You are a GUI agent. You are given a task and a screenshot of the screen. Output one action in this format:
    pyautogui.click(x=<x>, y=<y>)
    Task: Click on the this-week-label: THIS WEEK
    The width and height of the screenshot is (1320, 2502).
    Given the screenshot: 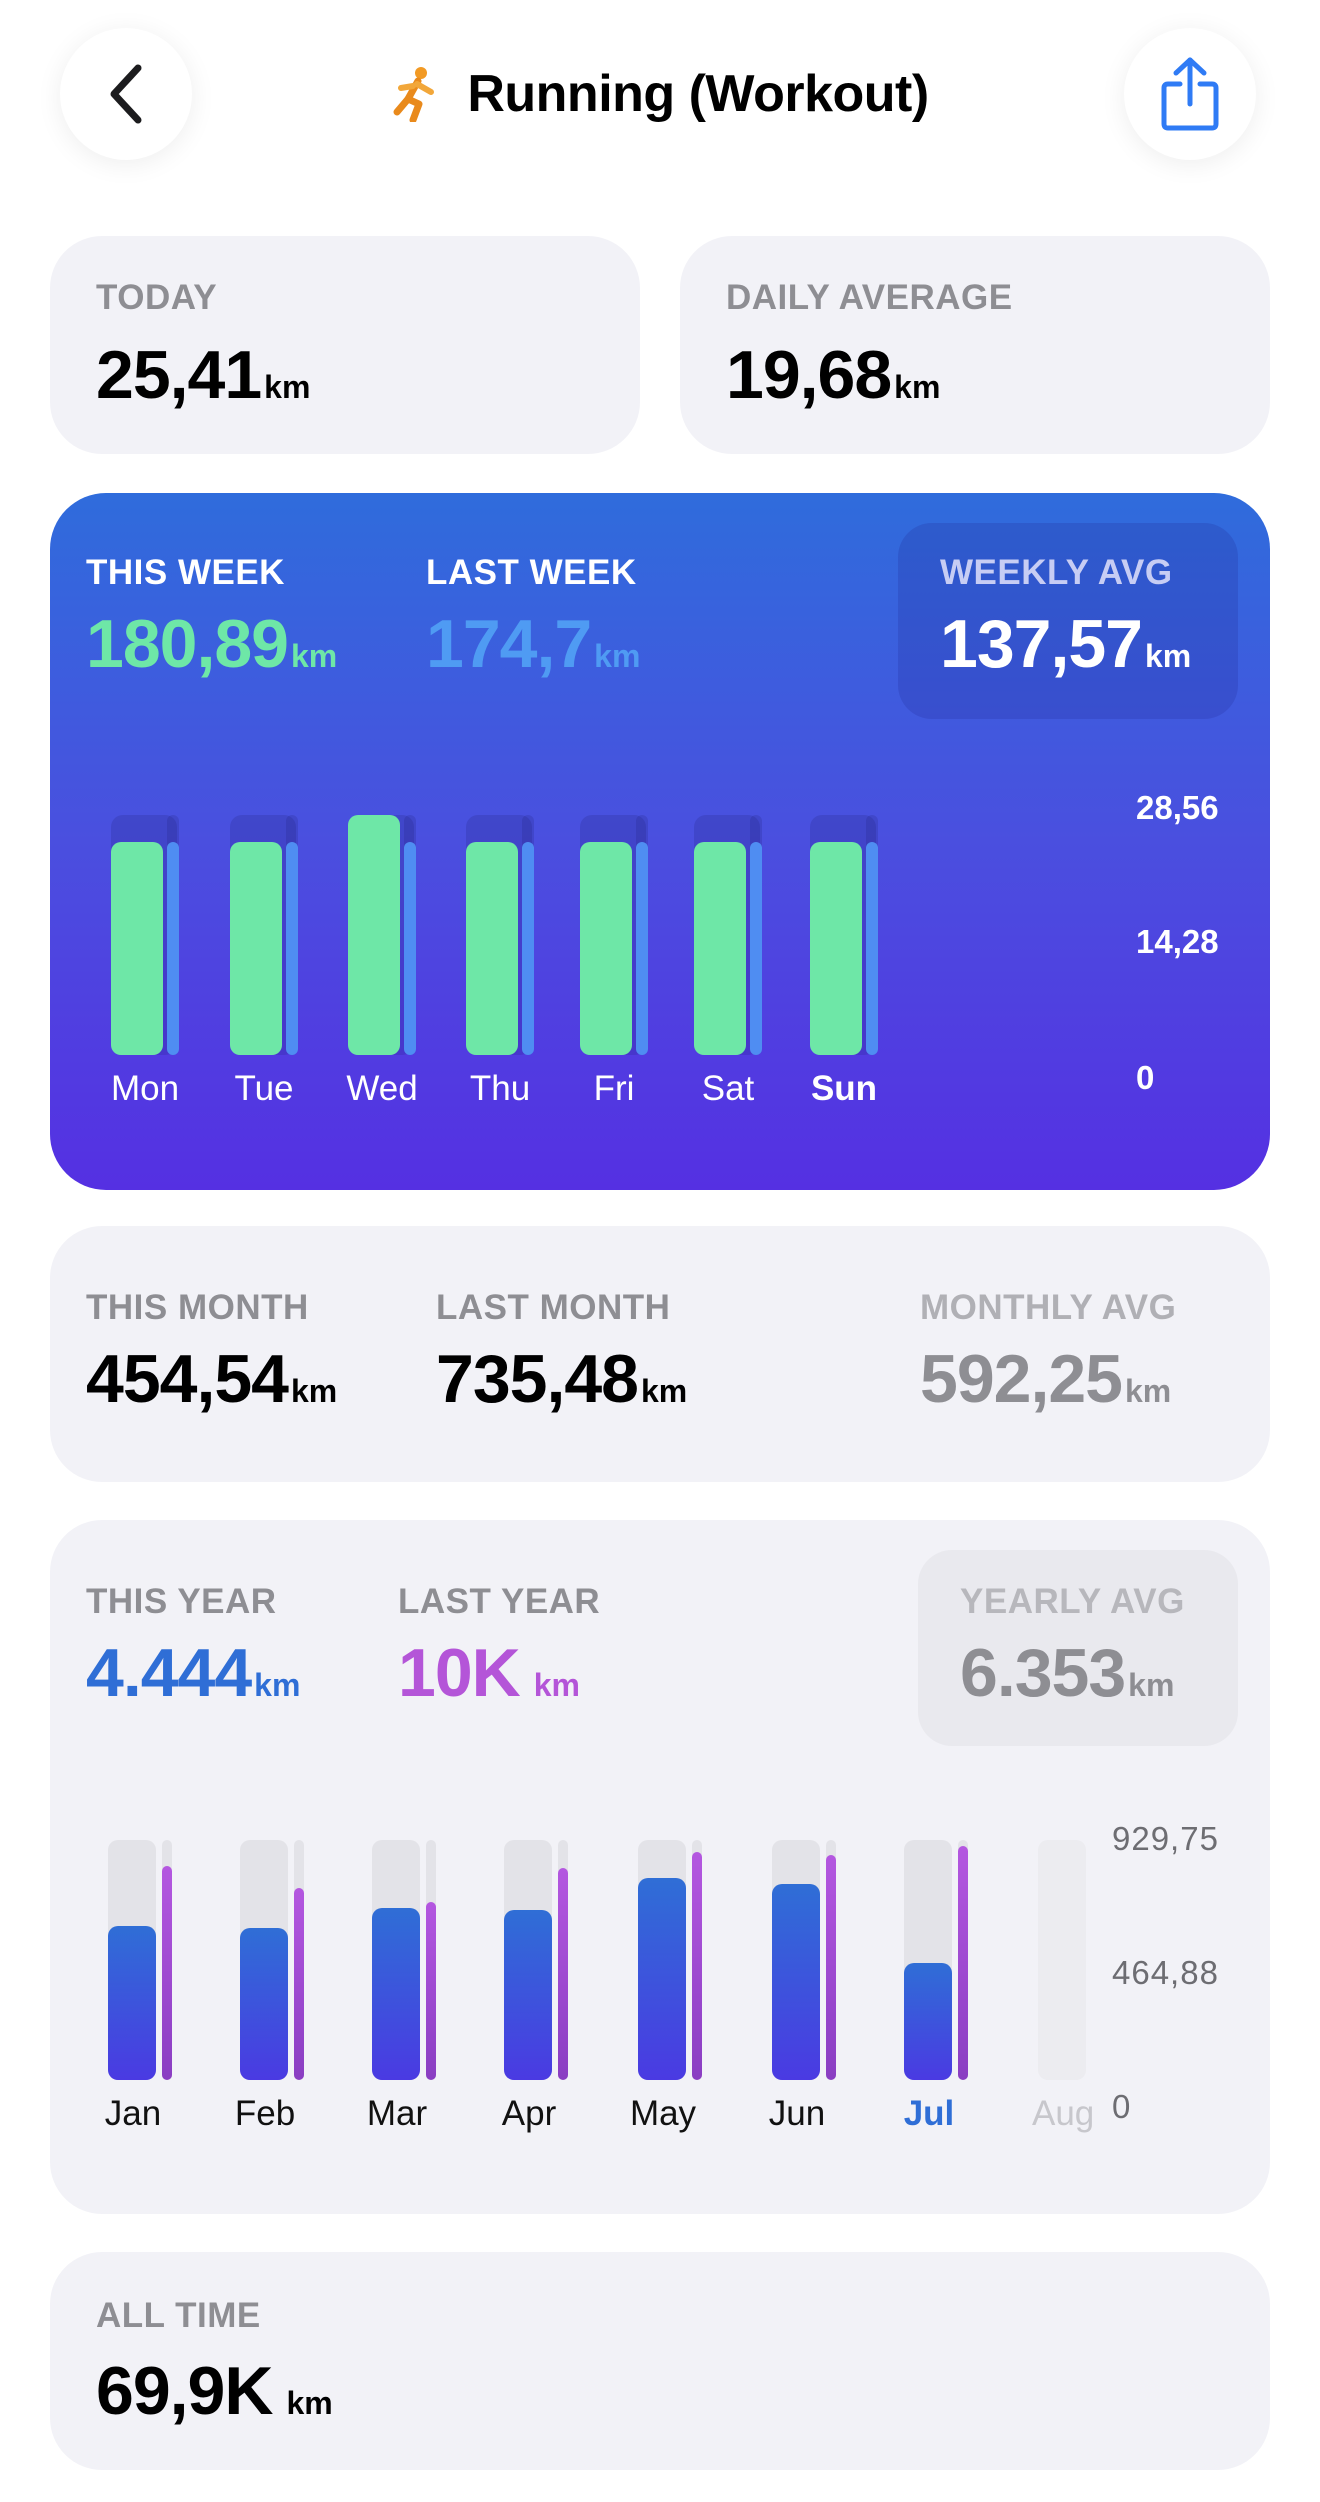 What is the action you would take?
    pyautogui.click(x=185, y=572)
    